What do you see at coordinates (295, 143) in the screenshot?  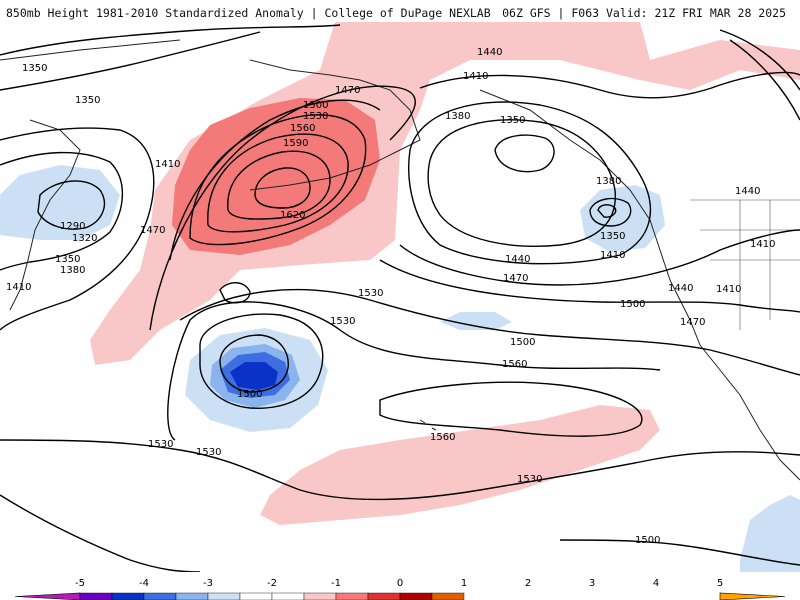 I see `height-label: 1590` at bounding box center [295, 143].